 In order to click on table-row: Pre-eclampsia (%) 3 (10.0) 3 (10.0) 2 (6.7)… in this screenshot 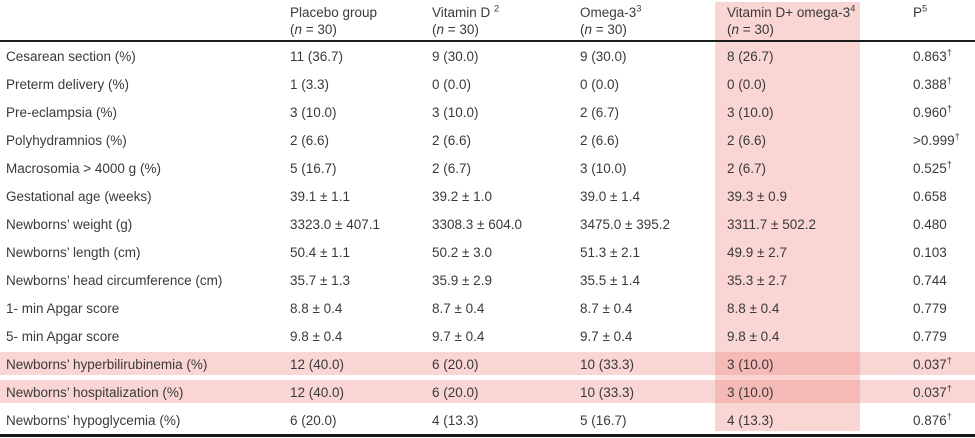, I will do `click(487, 112)`.